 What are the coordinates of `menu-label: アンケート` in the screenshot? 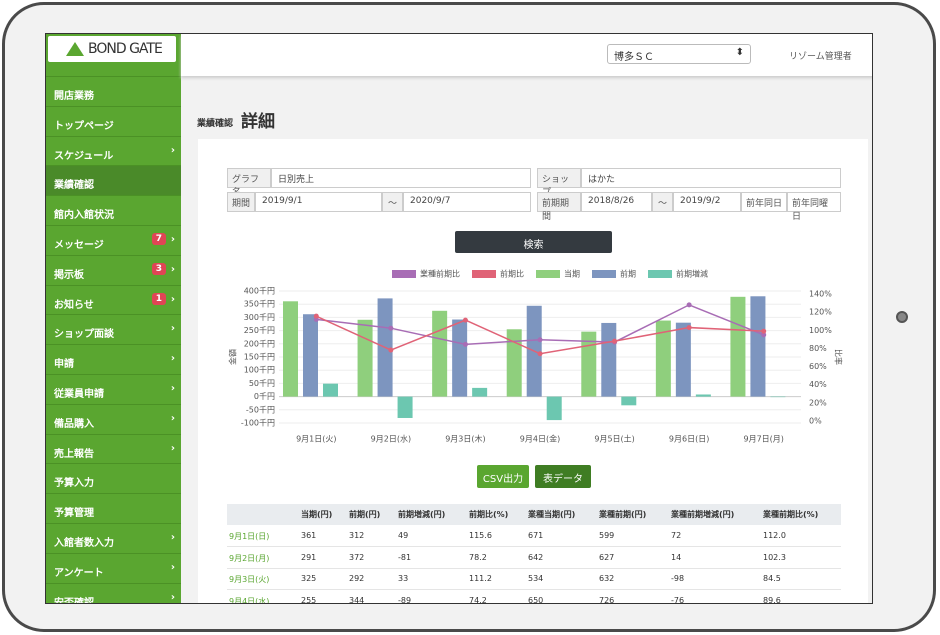 It's located at (79, 573).